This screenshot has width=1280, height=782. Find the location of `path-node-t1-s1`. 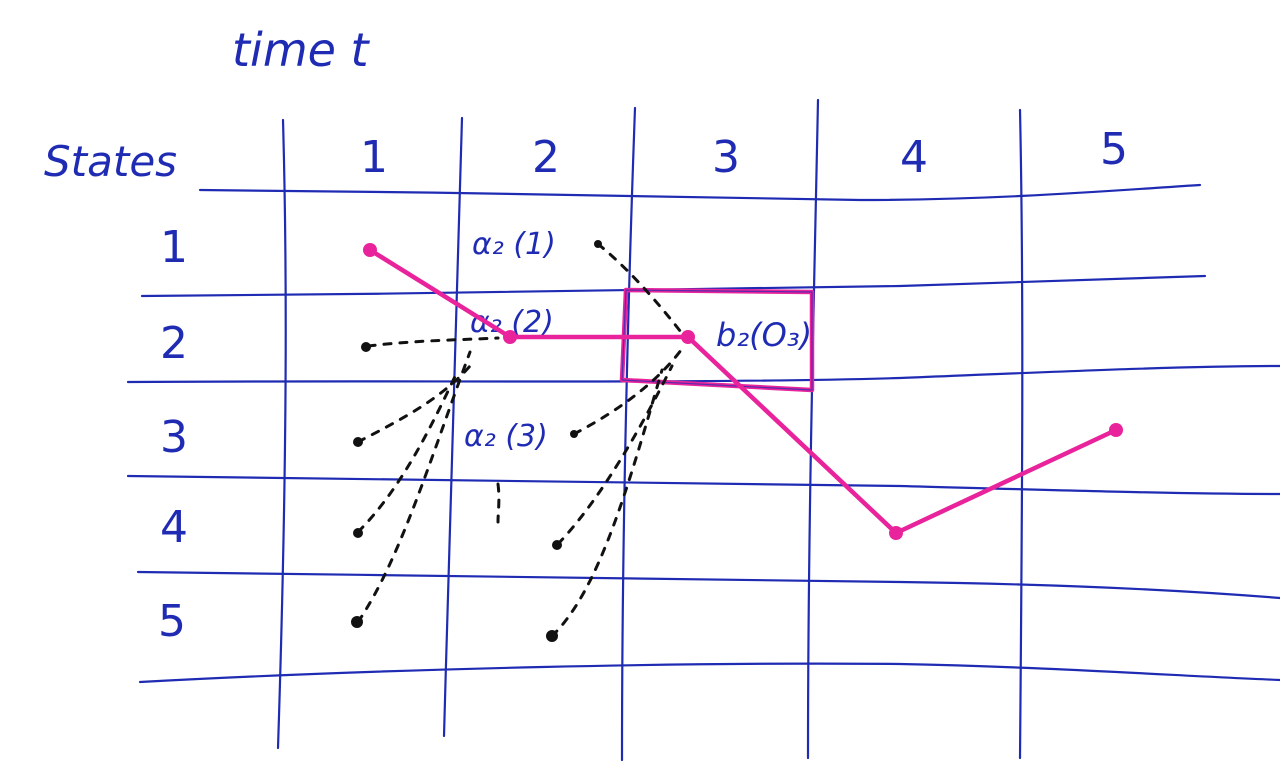

path-node-t1-s1 is located at coordinates (370, 250).